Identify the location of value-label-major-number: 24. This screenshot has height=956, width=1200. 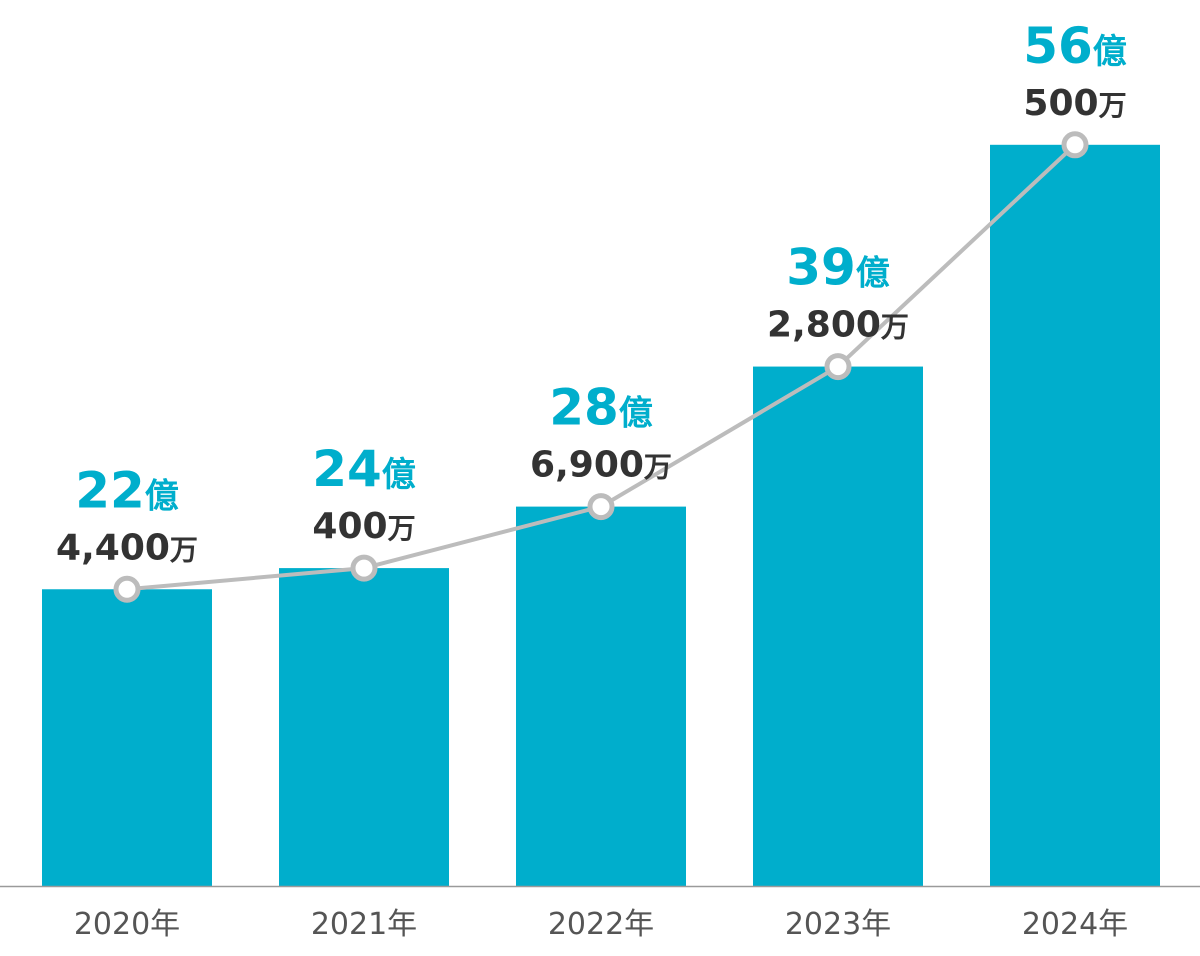
(347, 469).